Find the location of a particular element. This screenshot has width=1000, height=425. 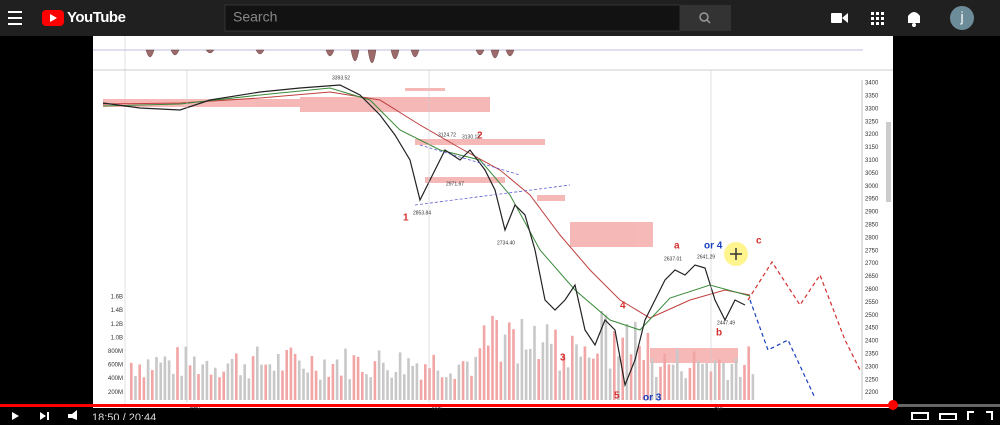

price-note: 3393.52 is located at coordinates (341, 78).